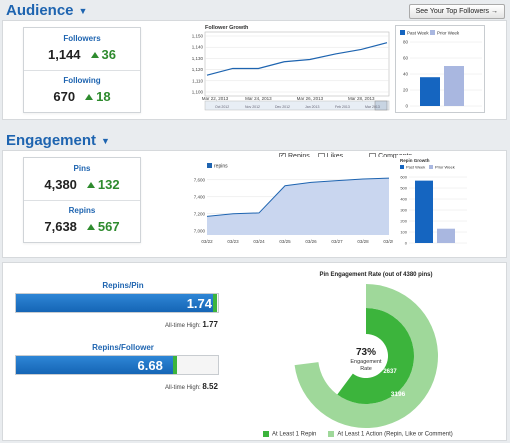  Describe the element at coordinates (403, 188) in the screenshot. I see `y-tick-label: 500` at that location.